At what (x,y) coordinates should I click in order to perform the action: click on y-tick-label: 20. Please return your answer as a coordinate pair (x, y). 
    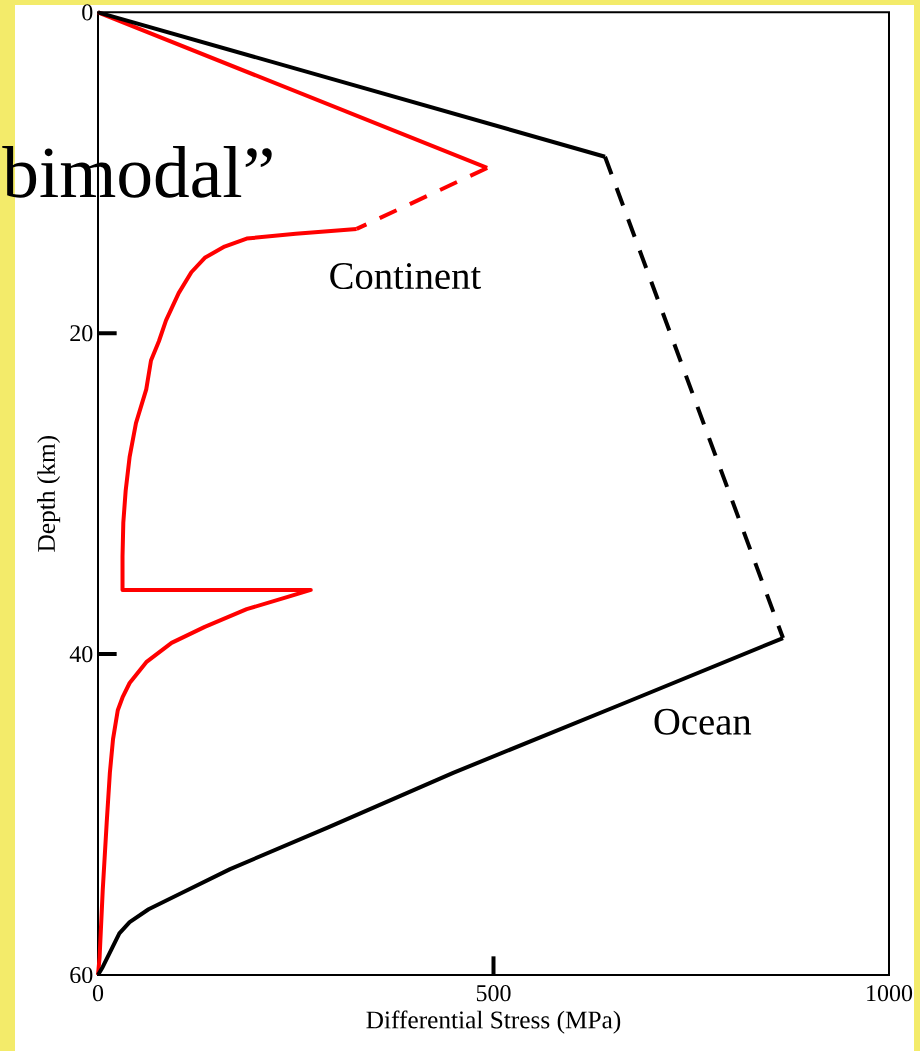
    Looking at the image, I should click on (81, 333).